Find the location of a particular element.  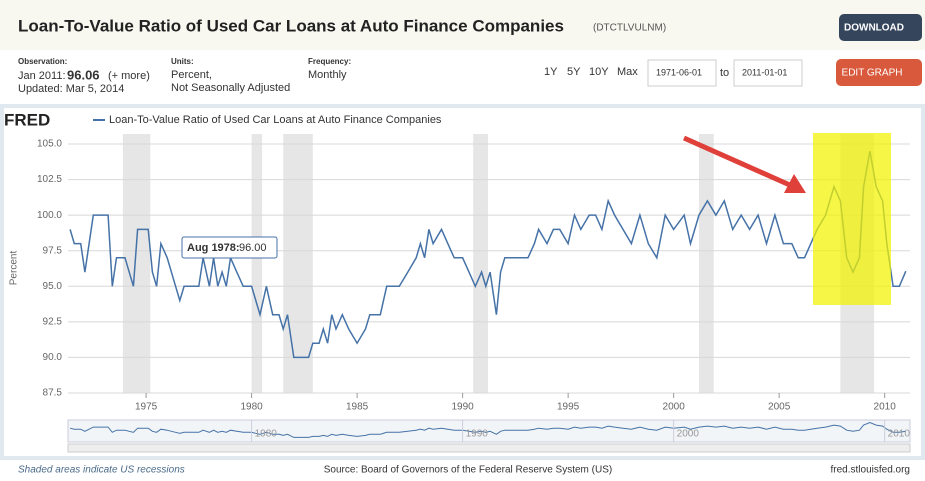

more-link: (+ more) is located at coordinates (129, 76).